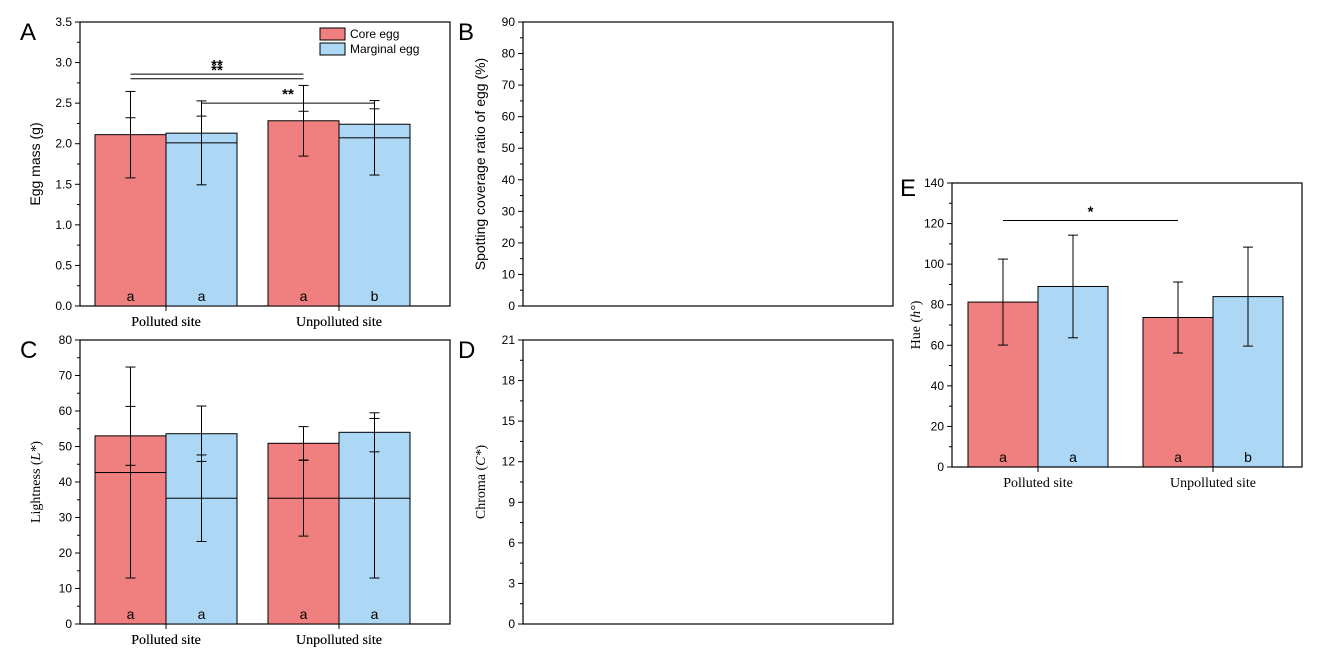 This screenshot has width=1322, height=662. What do you see at coordinates (63, 144) in the screenshot?
I see `y-tick-label: 2.0` at bounding box center [63, 144].